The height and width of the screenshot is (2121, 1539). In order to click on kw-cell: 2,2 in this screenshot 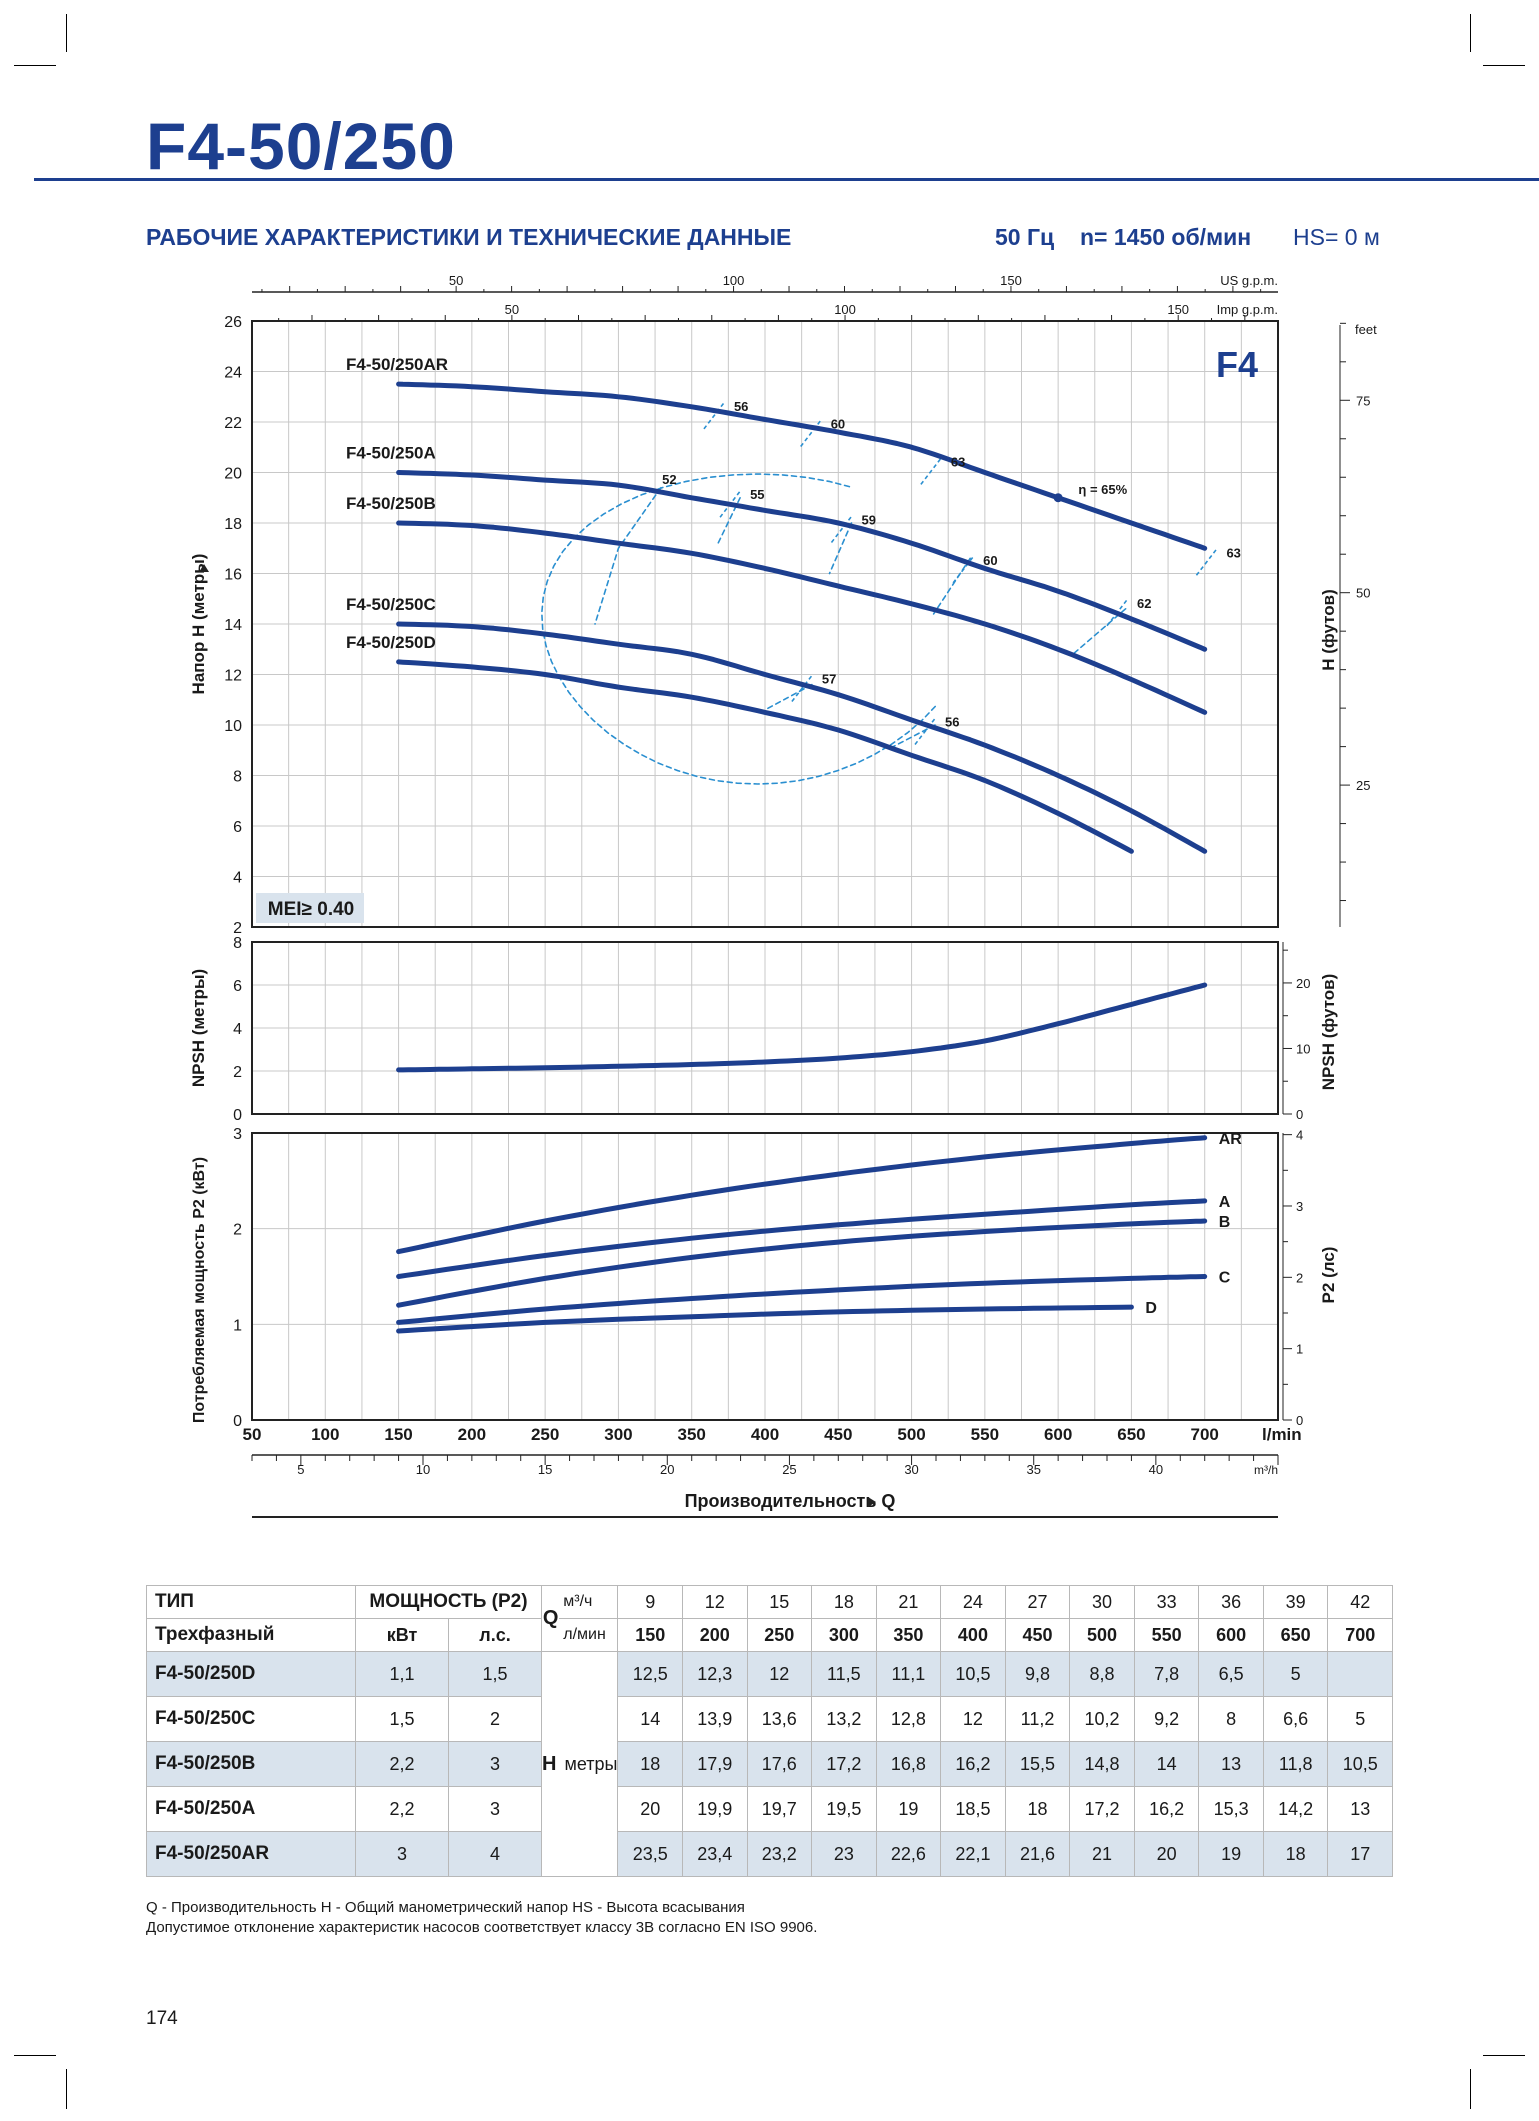, I will do `click(402, 1764)`.